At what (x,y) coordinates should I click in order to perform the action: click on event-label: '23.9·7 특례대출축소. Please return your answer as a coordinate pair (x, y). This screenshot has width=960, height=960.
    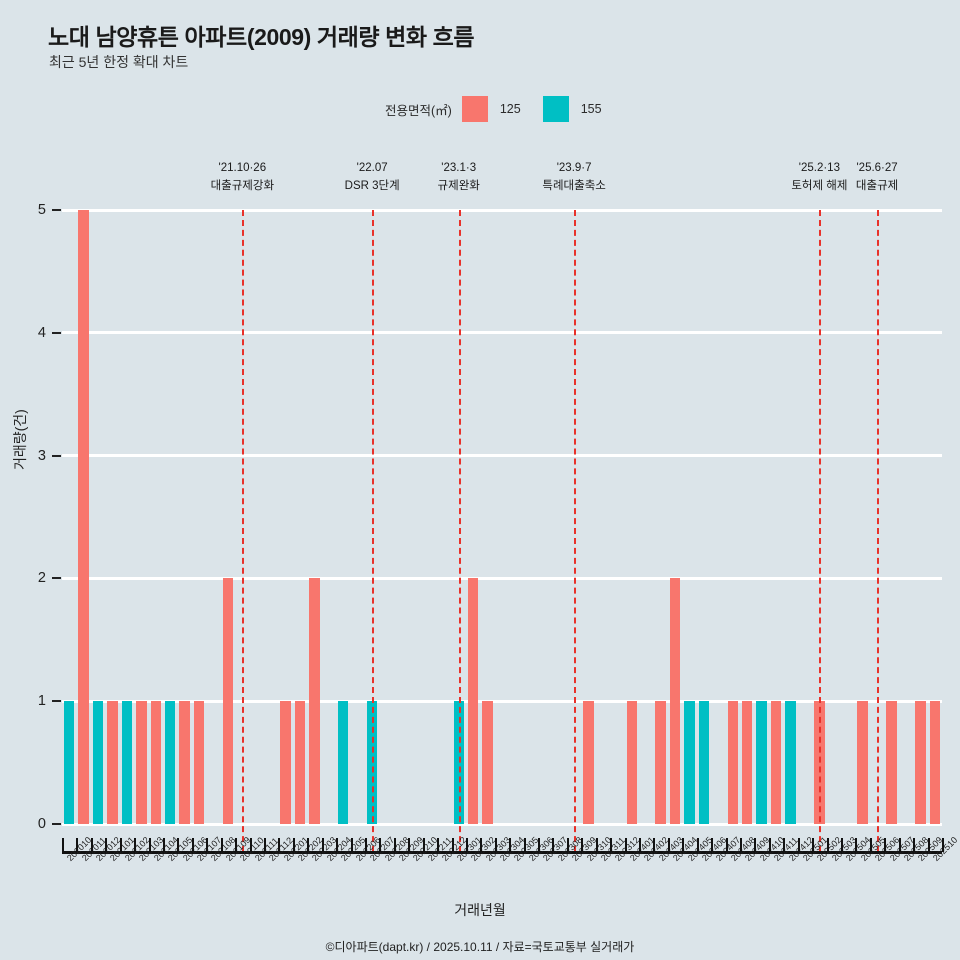
    Looking at the image, I should click on (573, 178).